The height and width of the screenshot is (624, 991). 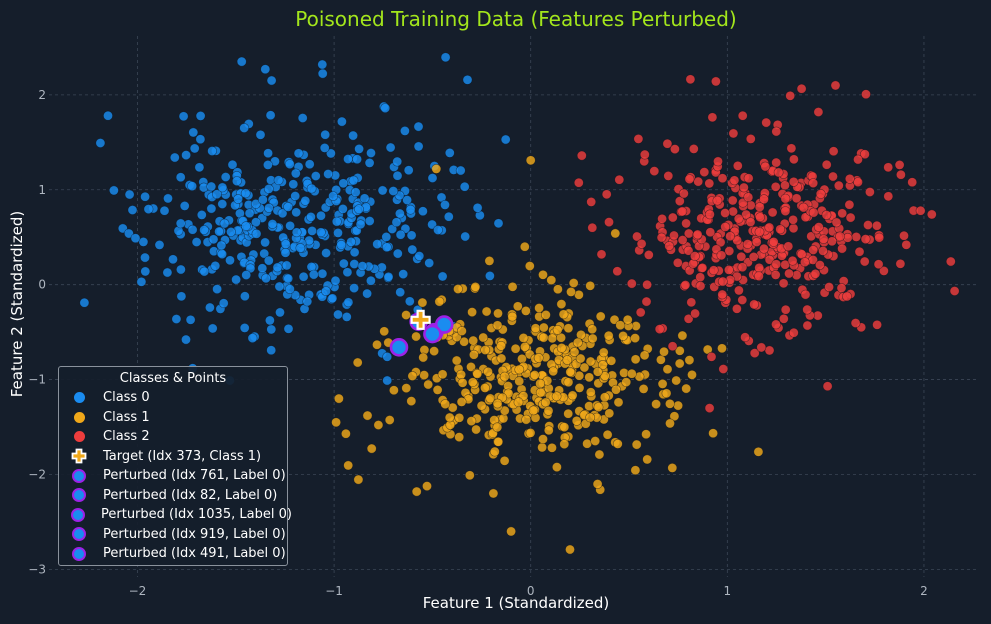 I want to click on x-tick-label: 1, so click(x=728, y=591).